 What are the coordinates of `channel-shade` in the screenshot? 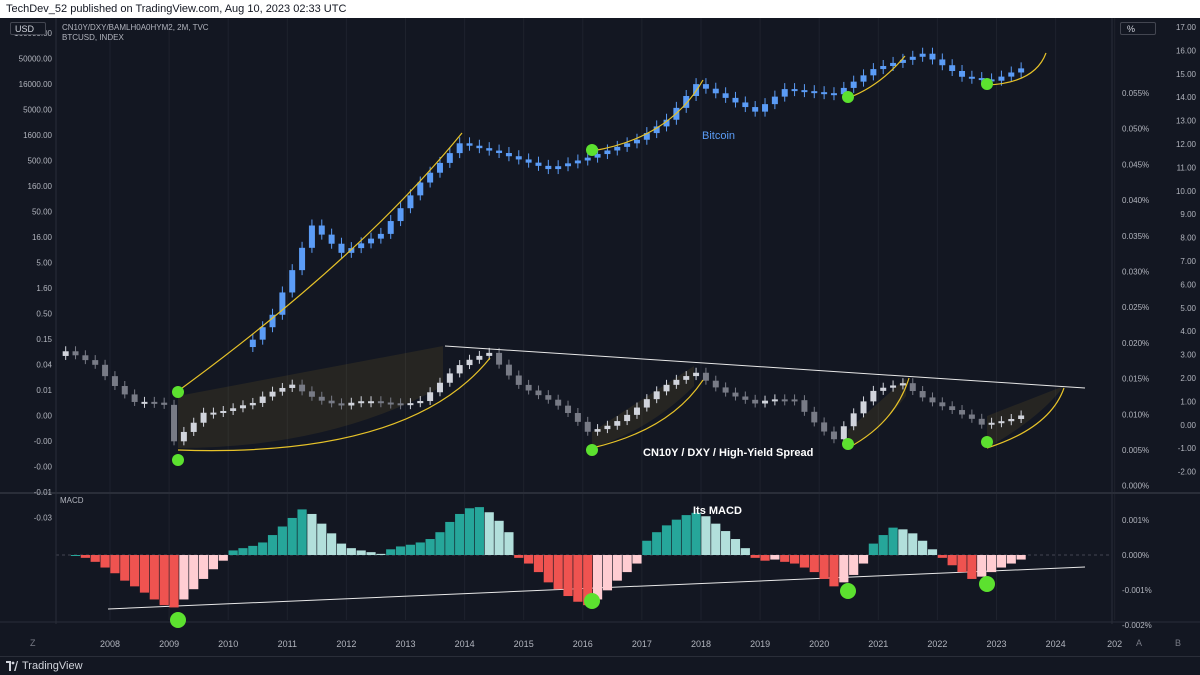 It's located at (1025, 417).